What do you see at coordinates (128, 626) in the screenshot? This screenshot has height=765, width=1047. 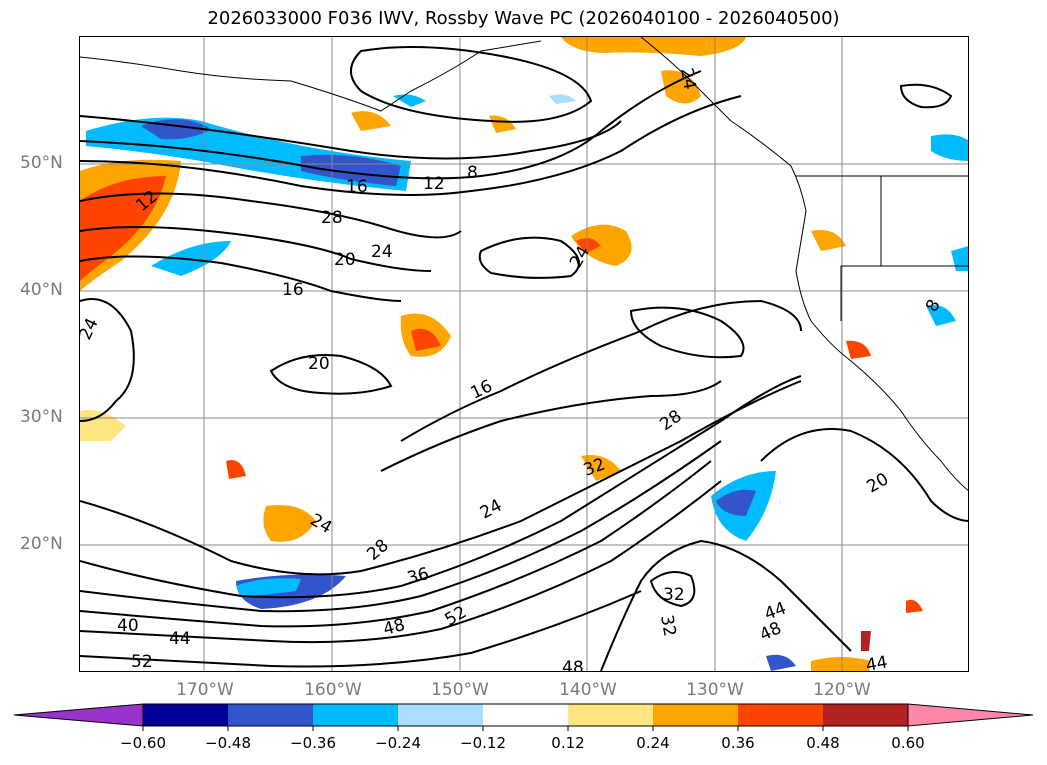 I see `contour-label: 40` at bounding box center [128, 626].